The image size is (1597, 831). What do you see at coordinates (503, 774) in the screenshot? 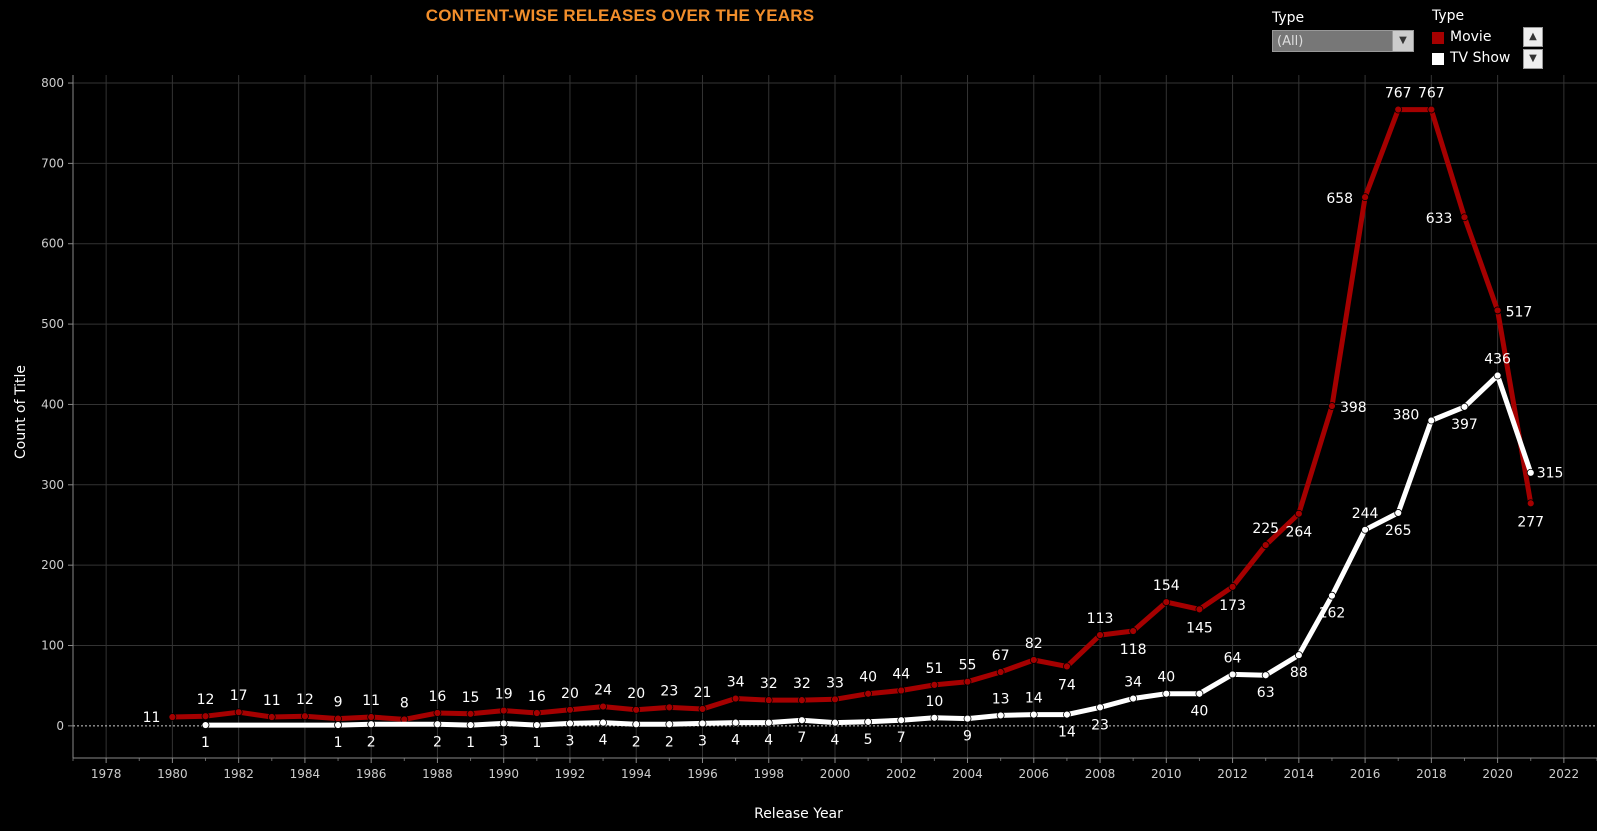
I see `x-tick-label: 1990` at bounding box center [503, 774].